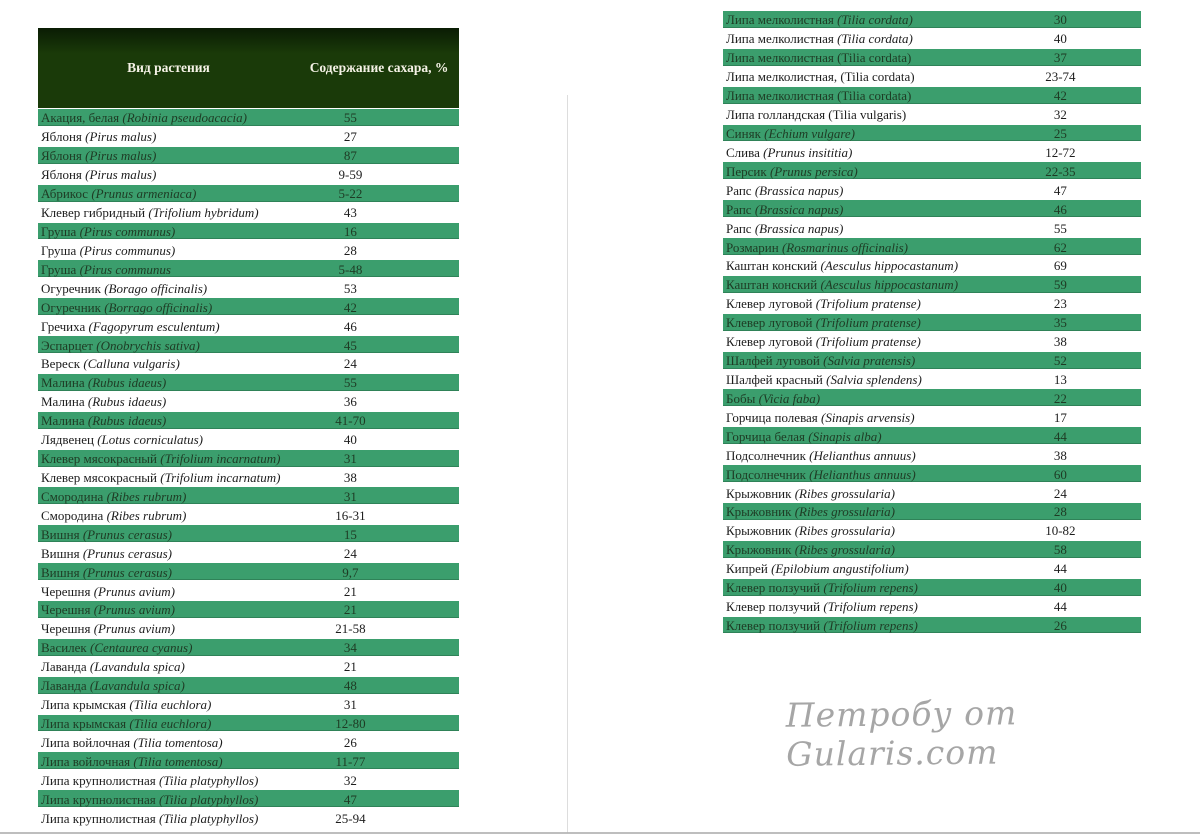  I want to click on table-row: Рапс (Brassica napus) 46, so click(932, 210).